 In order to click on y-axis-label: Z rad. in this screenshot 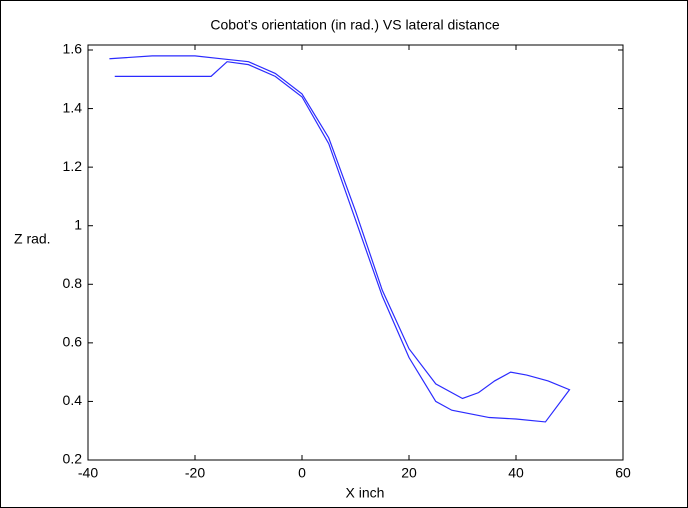, I will do `click(32, 239)`.